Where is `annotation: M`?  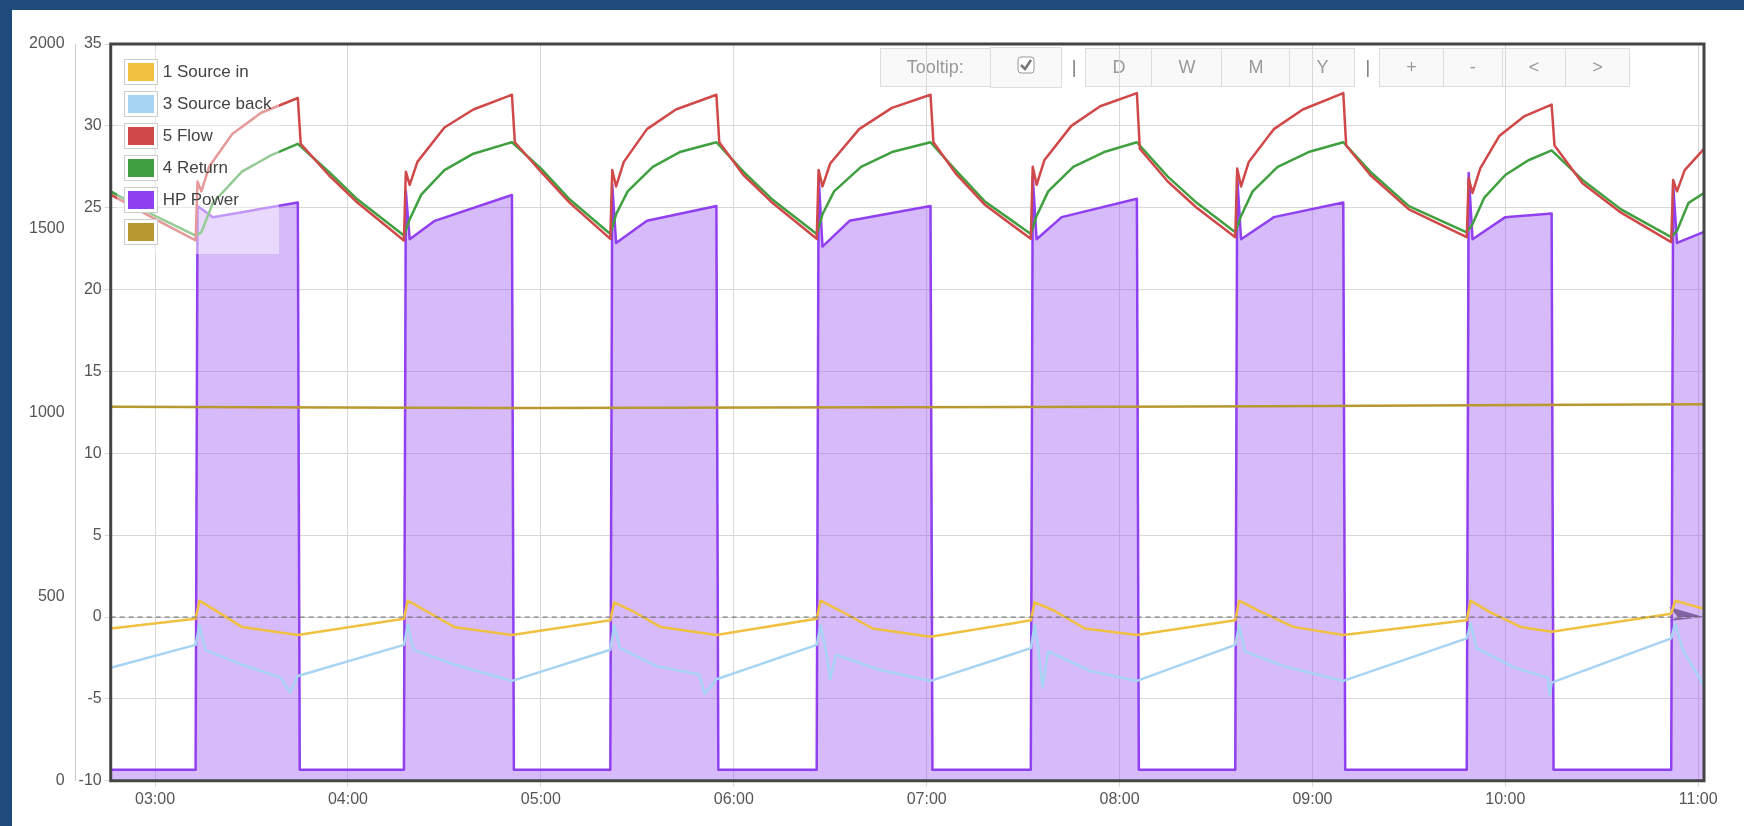
annotation: M is located at coordinates (1256, 67).